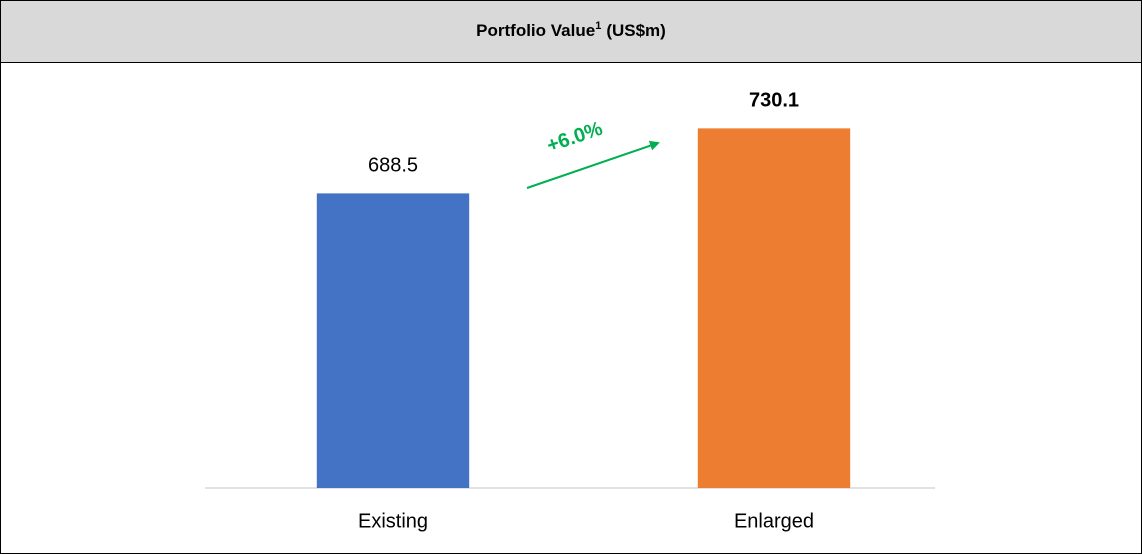 This screenshot has width=1142, height=554. I want to click on title-unit: (US$m), so click(636, 30).